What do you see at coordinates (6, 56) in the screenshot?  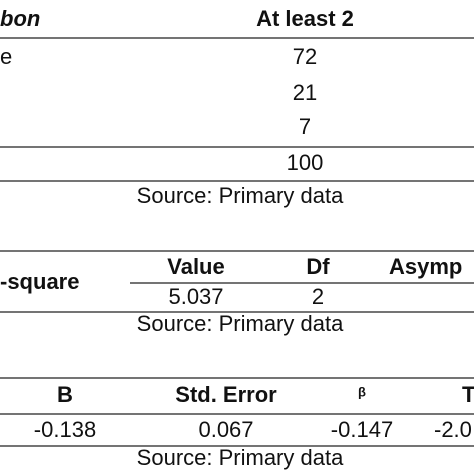 I see `row-label: e` at bounding box center [6, 56].